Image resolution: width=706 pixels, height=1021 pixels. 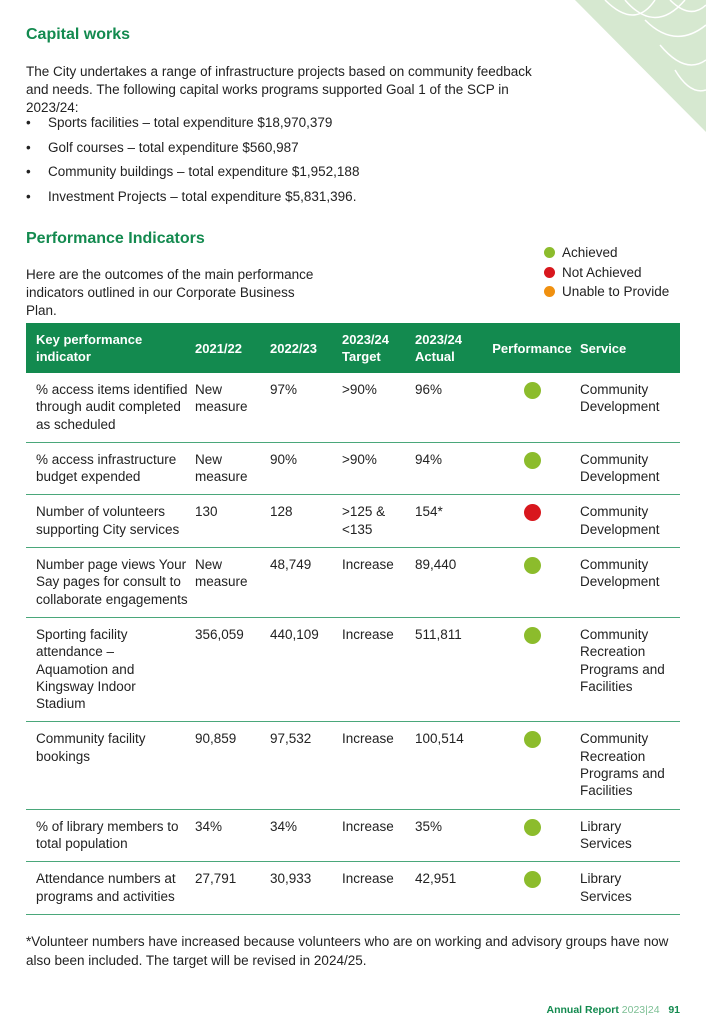 I want to click on table-cell: 97,532, so click(x=306, y=765).